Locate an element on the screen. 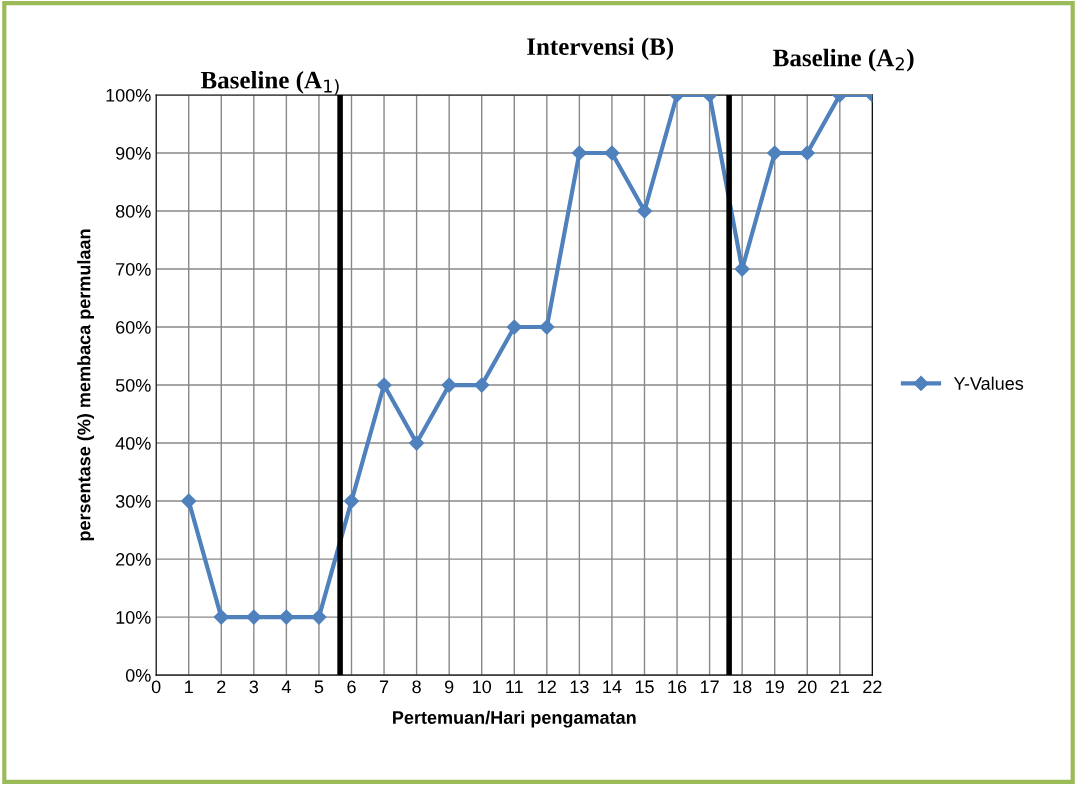 The height and width of the screenshot is (785, 1077). x-tick-label: 2 is located at coordinates (221, 687).